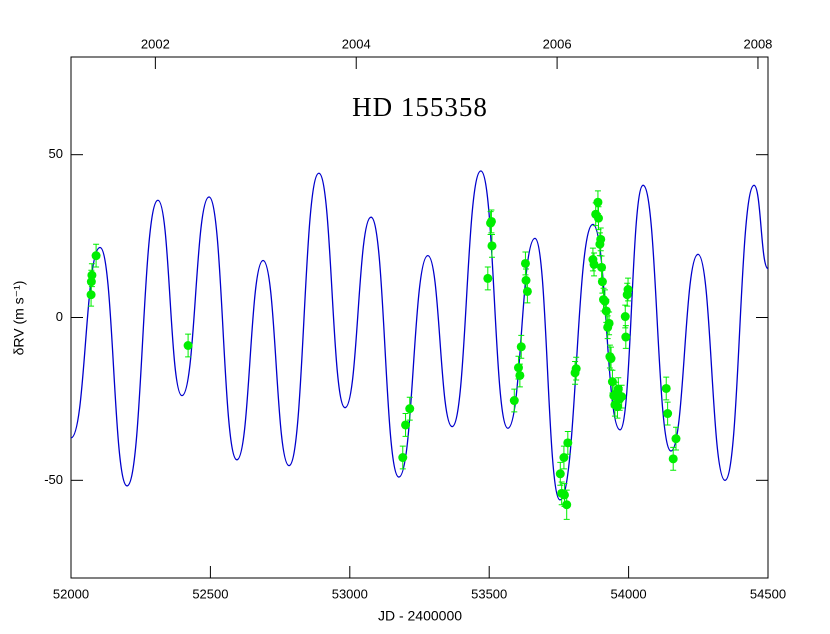 The width and height of the screenshot is (830, 634). What do you see at coordinates (210, 593) in the screenshot?
I see `x-tick-label: 52500` at bounding box center [210, 593].